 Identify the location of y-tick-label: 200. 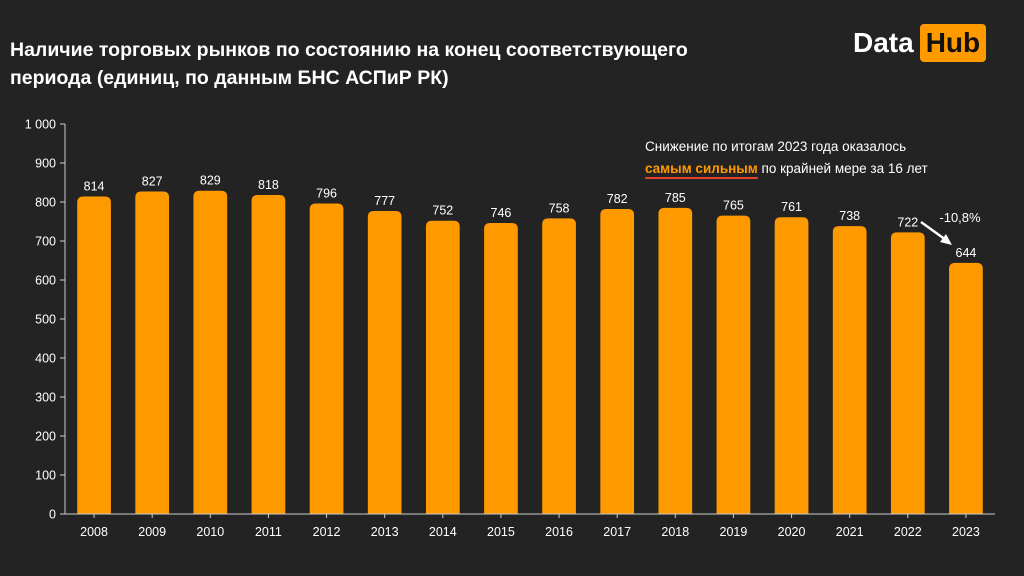
(45, 437).